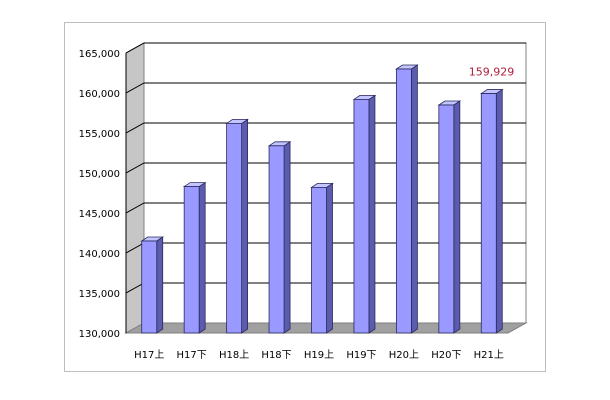  What do you see at coordinates (276, 355) in the screenshot?
I see `x-tick-label: H18下` at bounding box center [276, 355].